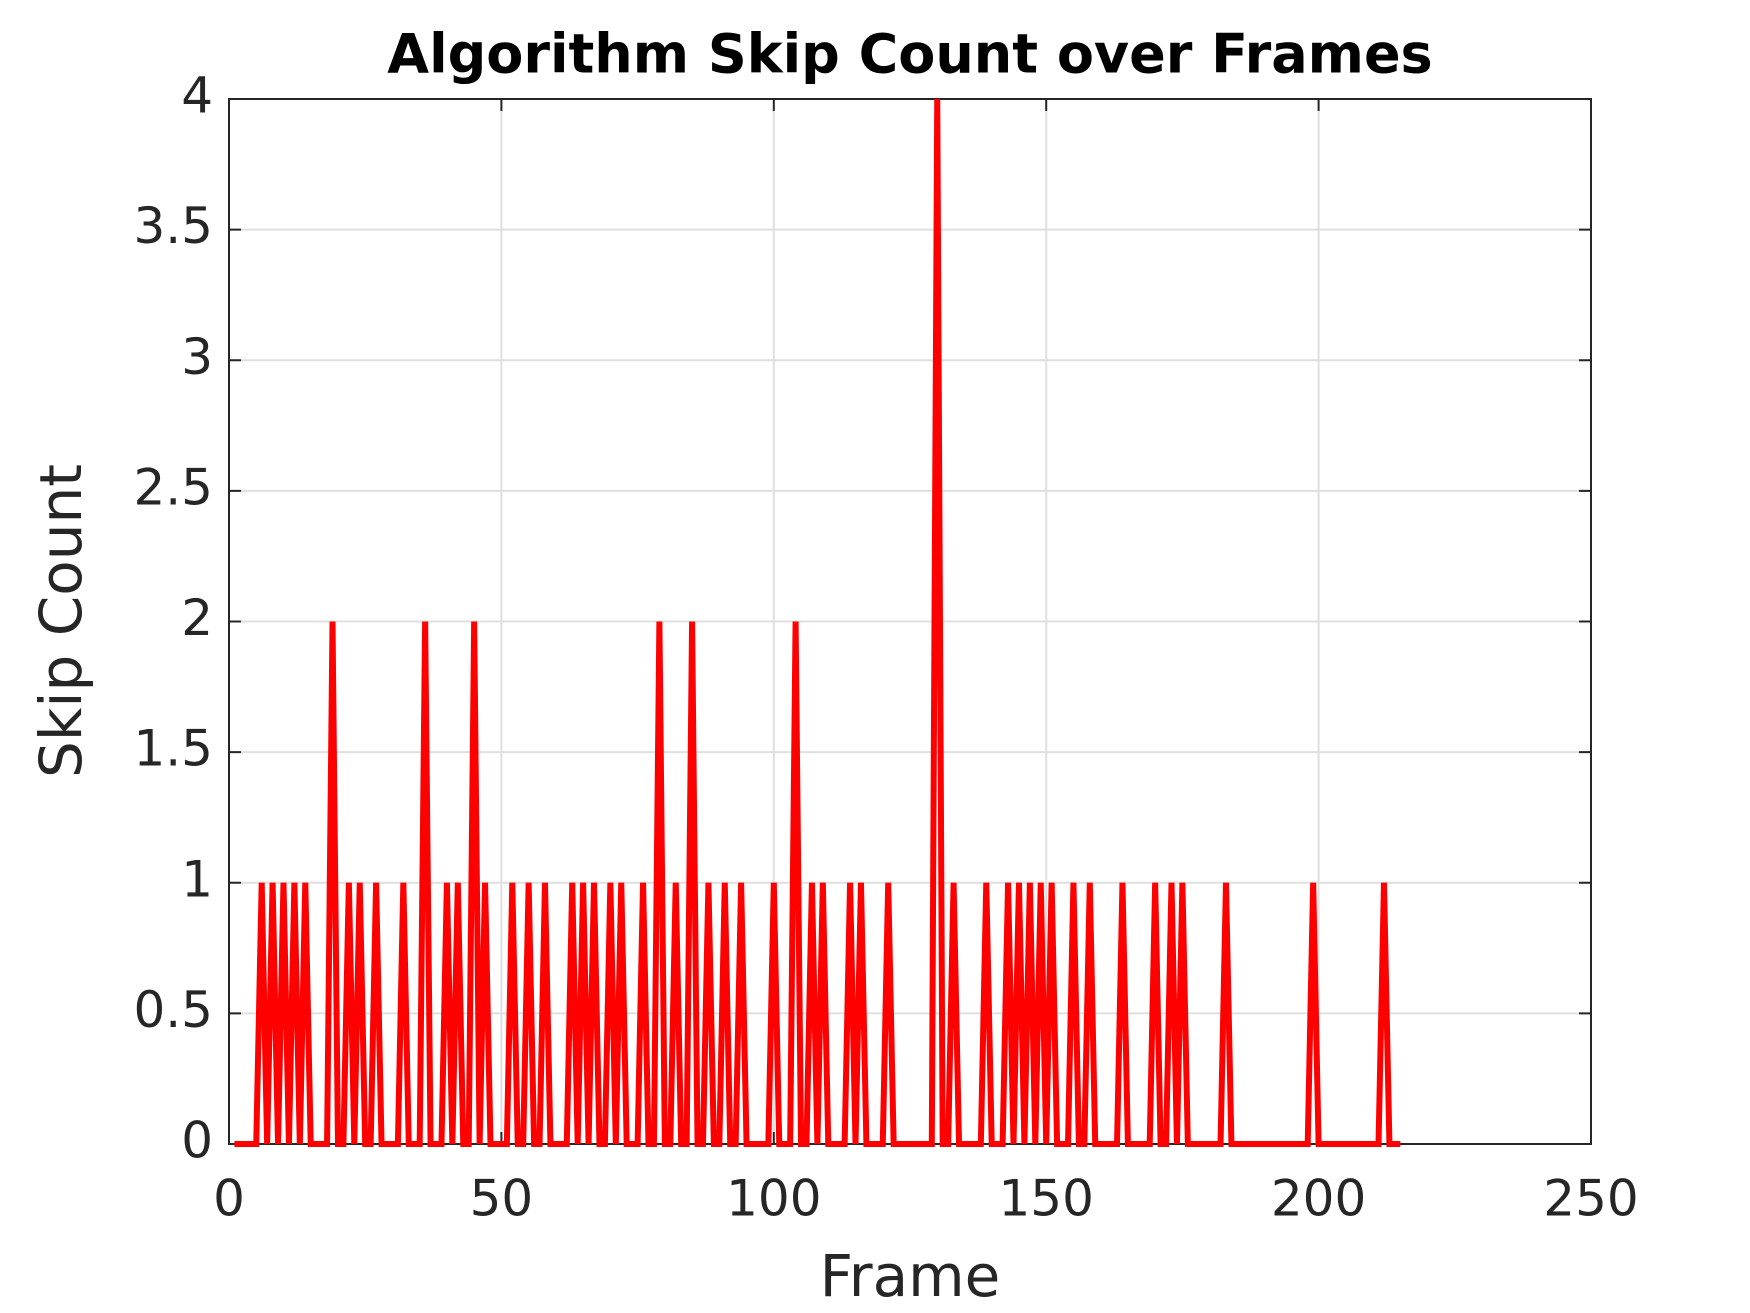 This screenshot has height=1313, width=1750. I want to click on x-tick-label: 100, so click(773, 1199).